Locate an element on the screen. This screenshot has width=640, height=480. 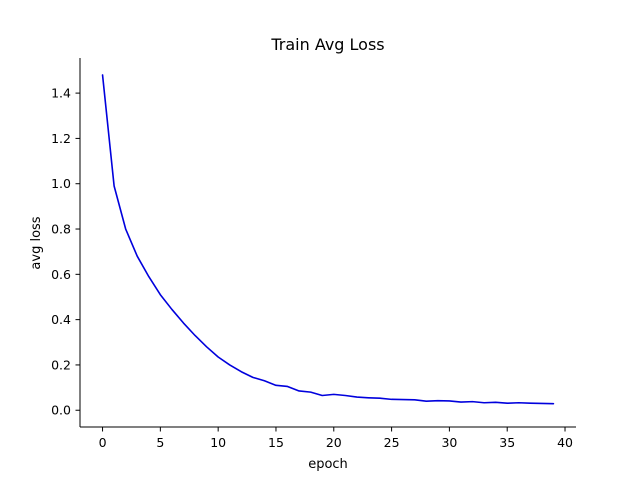
x-tick-label: 5 is located at coordinates (160, 442).